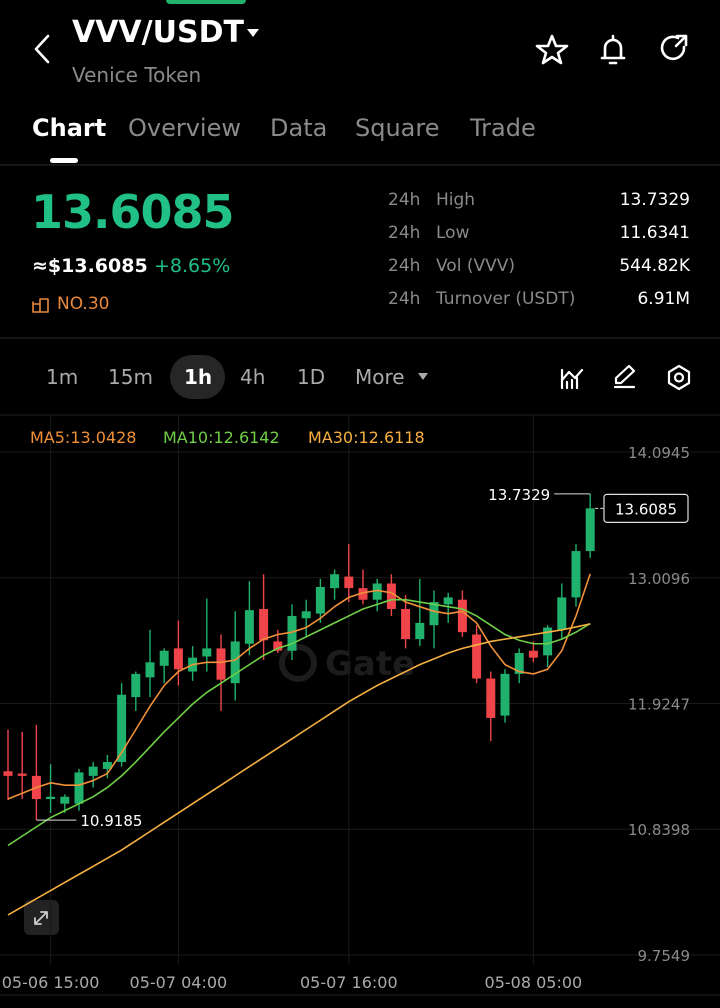  Describe the element at coordinates (349, 982) in the screenshot. I see `x-tick-label: 05-07 16:00` at that location.